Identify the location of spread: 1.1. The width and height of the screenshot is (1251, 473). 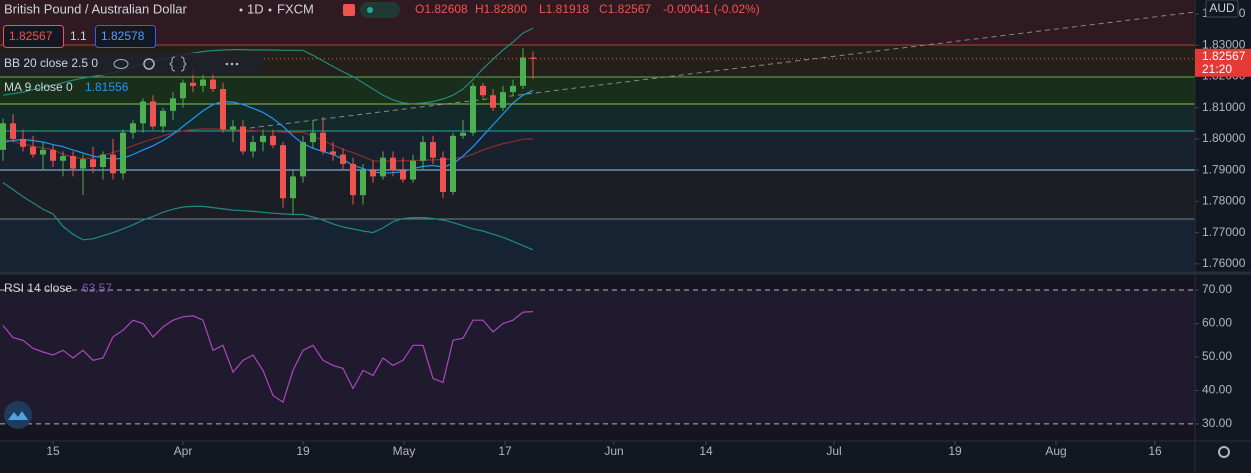
(78, 36).